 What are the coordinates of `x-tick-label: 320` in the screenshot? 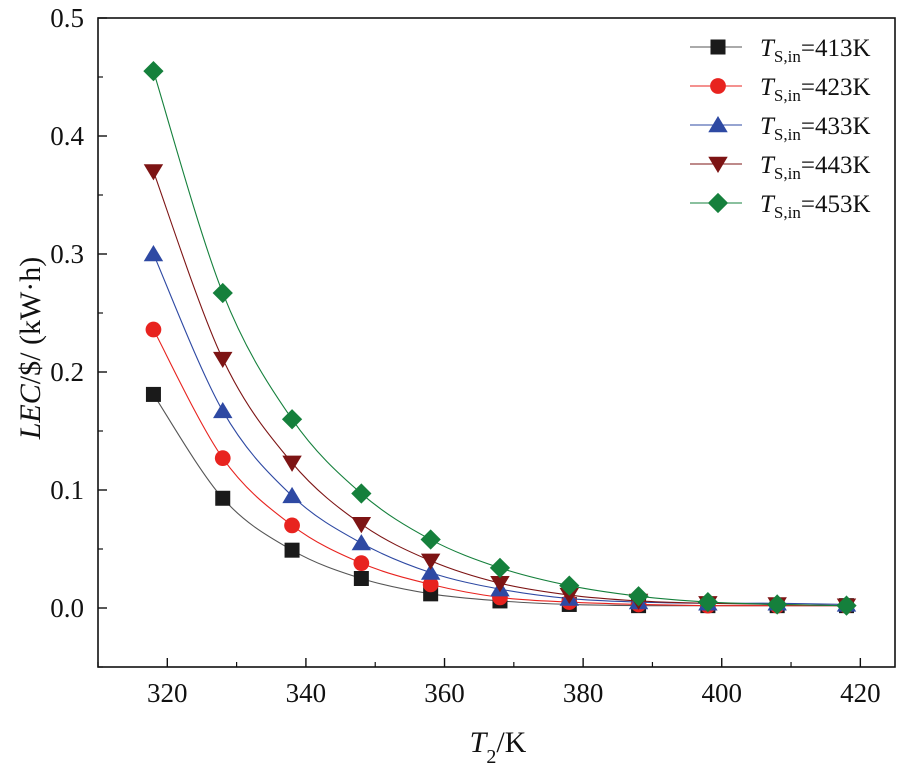 It's located at (167, 693).